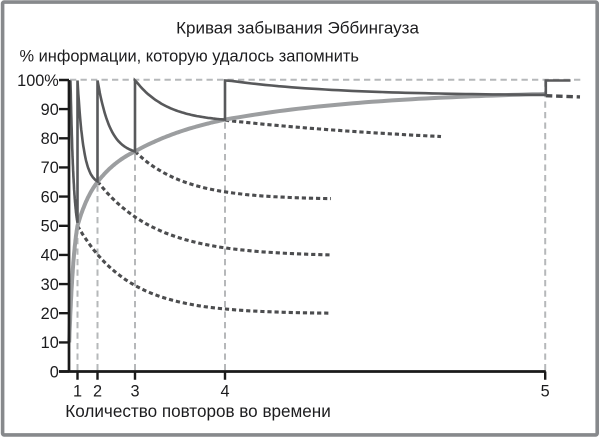  I want to click on svg-text: 20, so click(50, 314).